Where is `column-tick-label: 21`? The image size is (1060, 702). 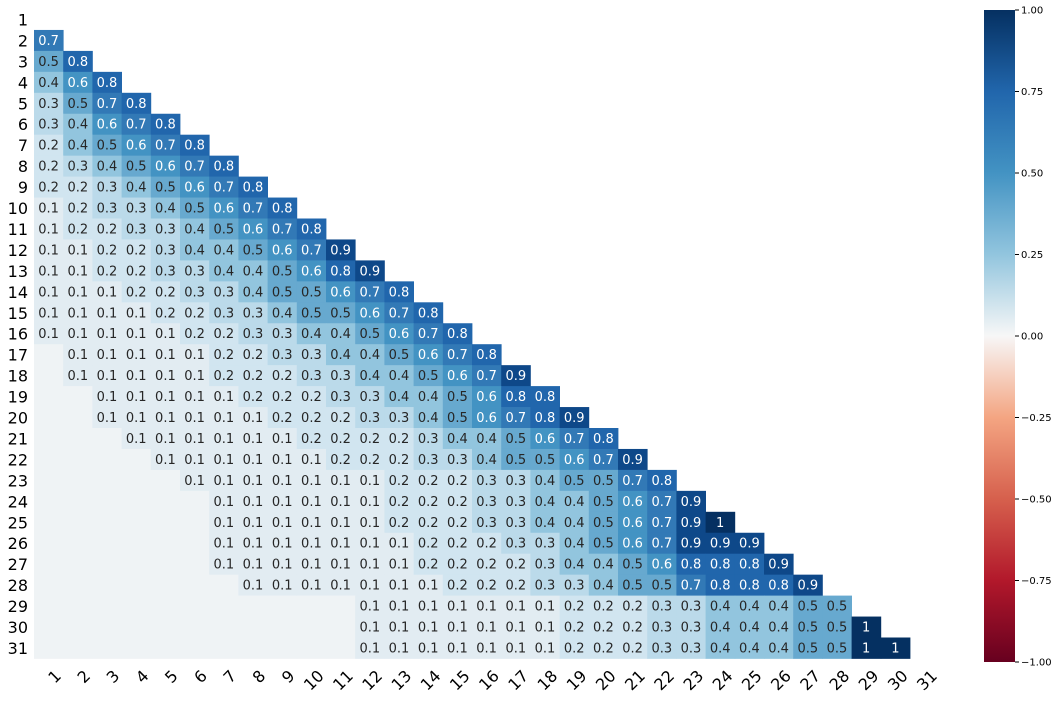 column-tick-label: 21 is located at coordinates (635, 680).